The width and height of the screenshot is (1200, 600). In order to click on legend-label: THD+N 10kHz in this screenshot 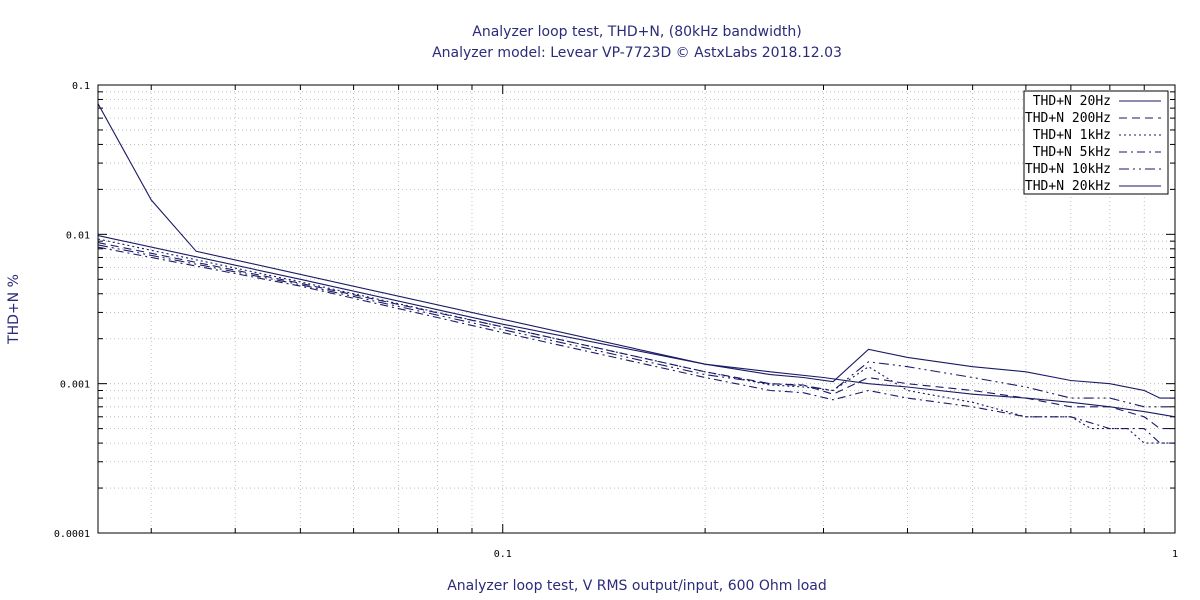, I will do `click(1068, 169)`.